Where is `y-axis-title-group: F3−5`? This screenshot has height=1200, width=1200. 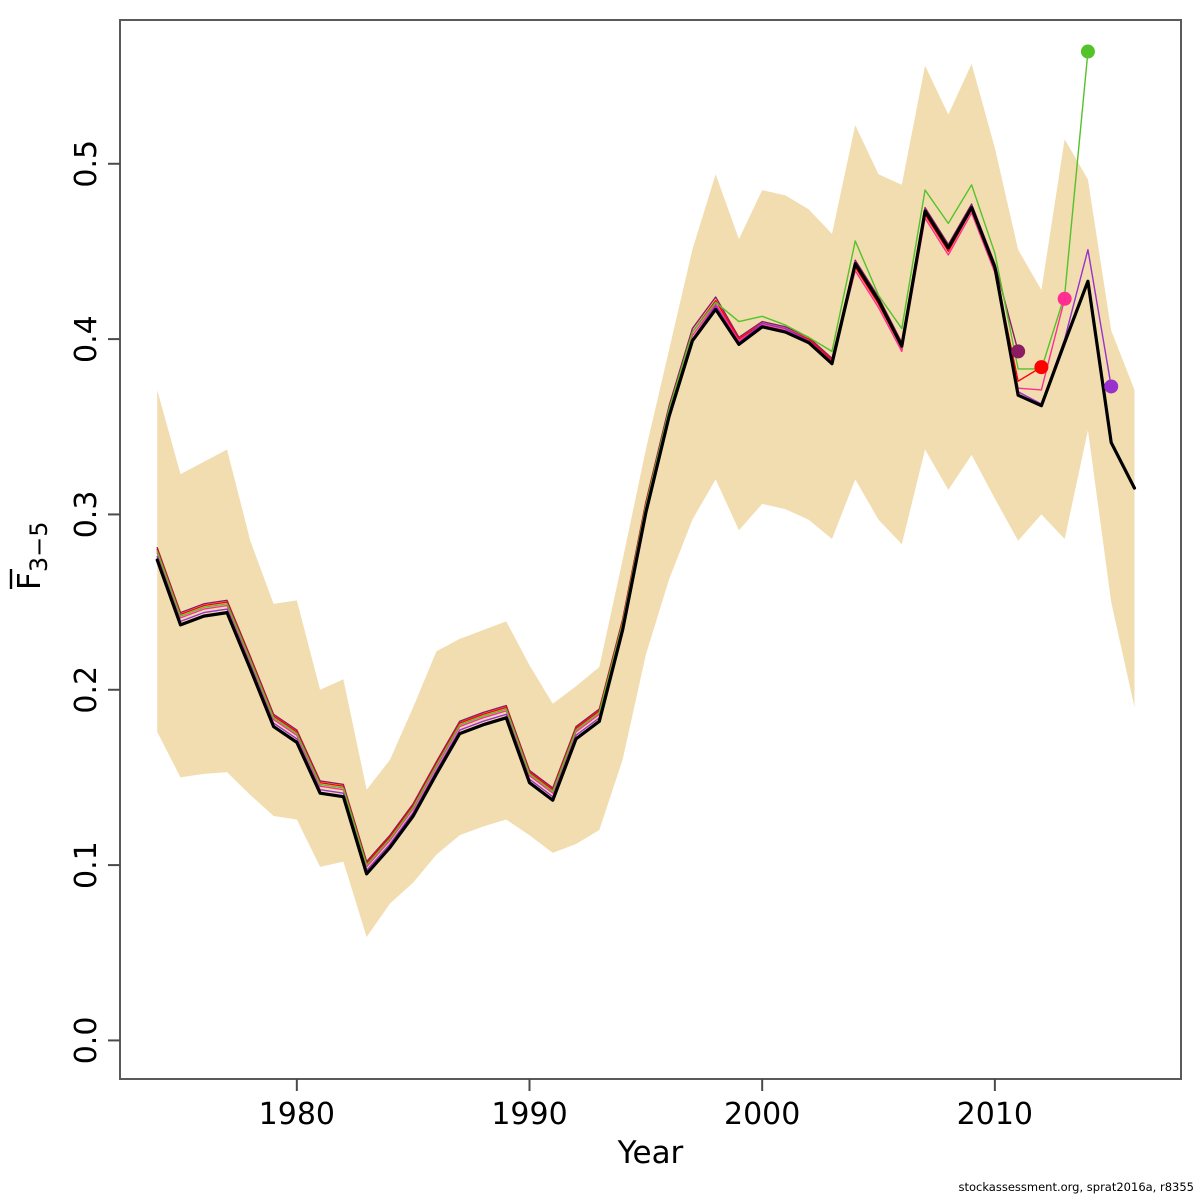
y-axis-title-group: F3−5 is located at coordinates (31, 556).